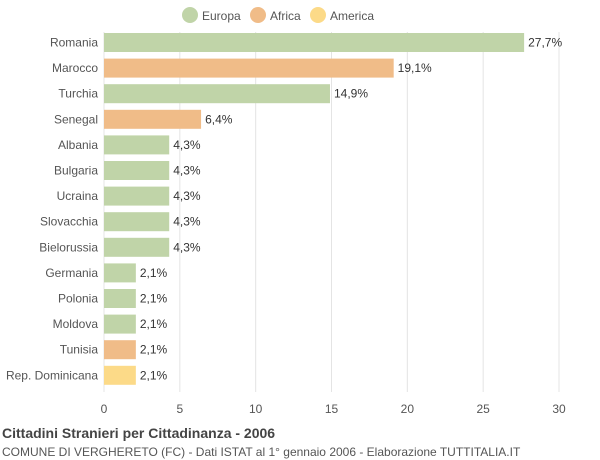  I want to click on bar-bulgaria, so click(137, 170).